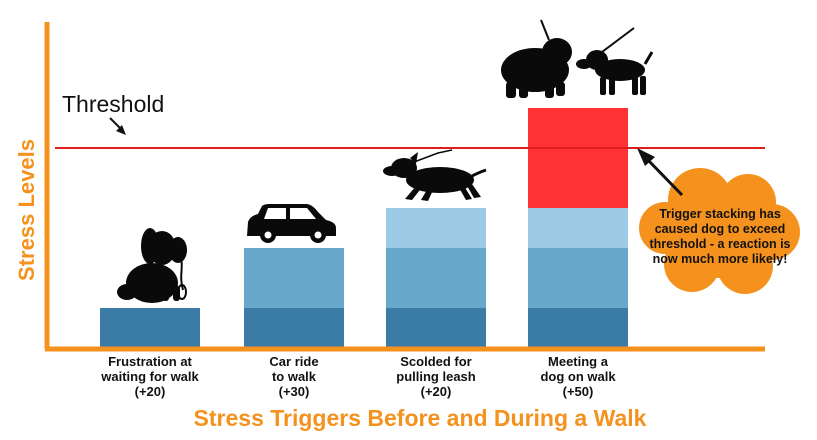  Describe the element at coordinates (293, 376) in the screenshot. I see `category-label-2: Car ride to walk (+30)` at that location.